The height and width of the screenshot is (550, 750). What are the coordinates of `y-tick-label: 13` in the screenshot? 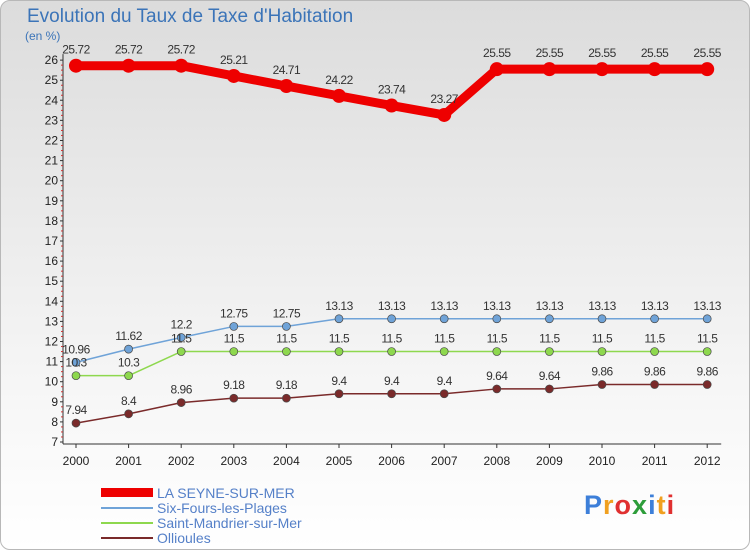 It's located at (52, 321).